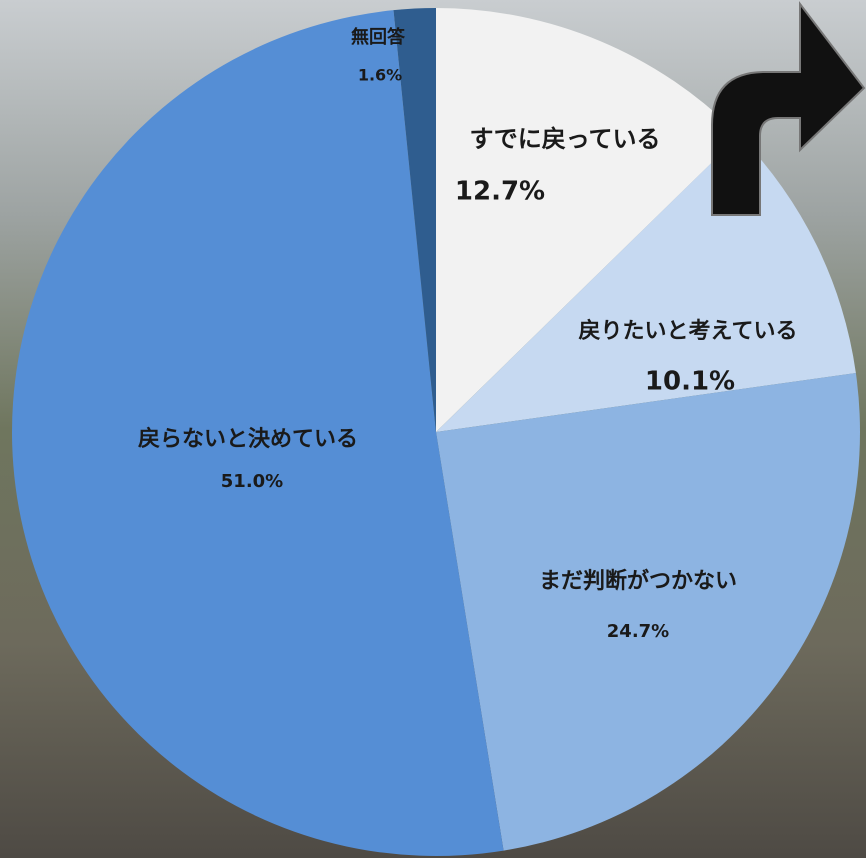  Describe the element at coordinates (564, 139) in the screenshot. I see `slice-label: すでに戻っている` at that location.